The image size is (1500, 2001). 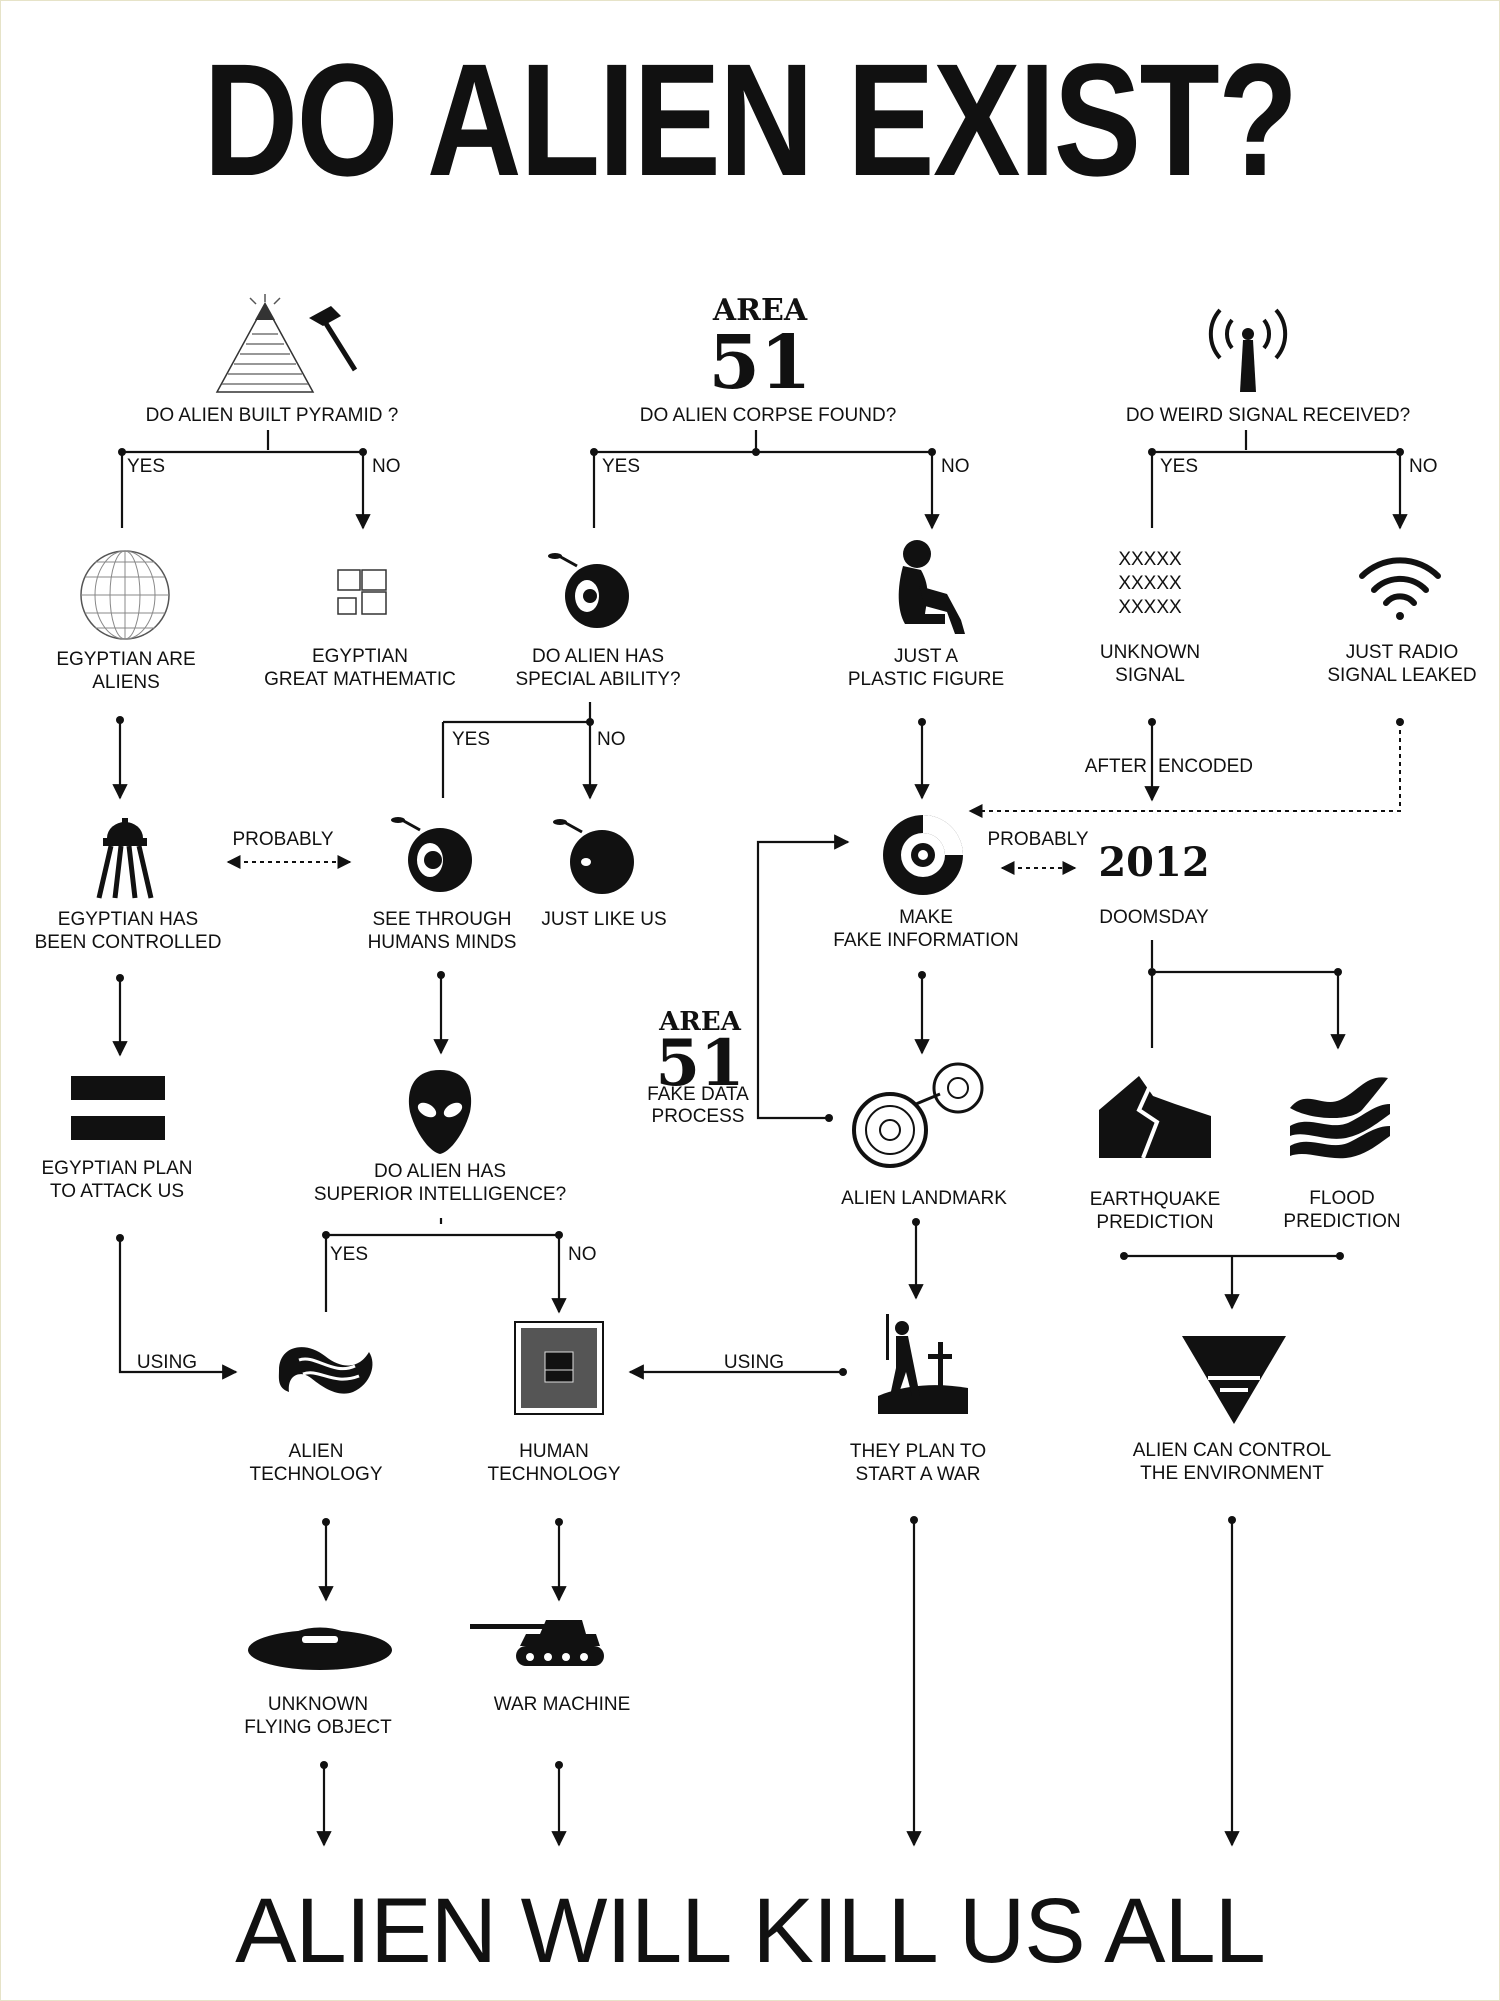 What do you see at coordinates (1154, 917) in the screenshot?
I see `svg-text: DOOMSDAY` at bounding box center [1154, 917].